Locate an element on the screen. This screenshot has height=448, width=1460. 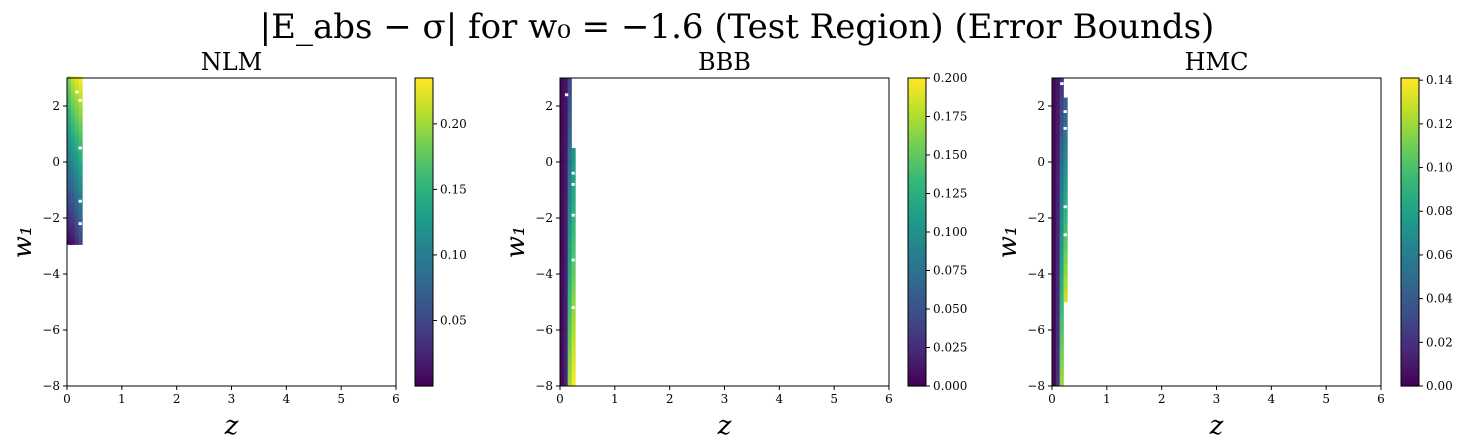
colorbar-tick-label: 0.00 is located at coordinates (1439, 386).